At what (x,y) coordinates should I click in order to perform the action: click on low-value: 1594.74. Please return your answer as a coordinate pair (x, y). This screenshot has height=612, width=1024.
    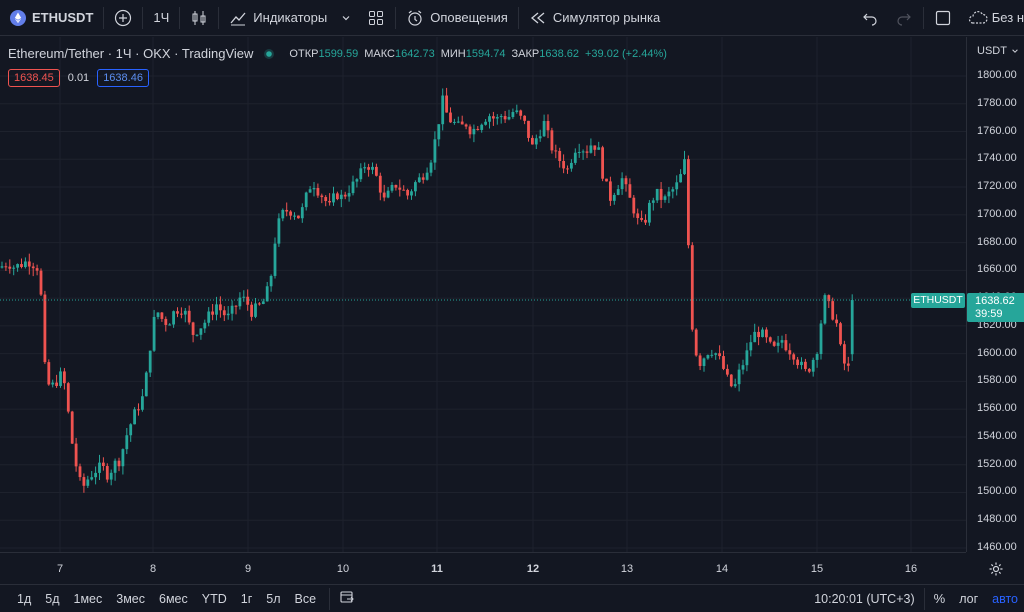
    Looking at the image, I should click on (485, 53).